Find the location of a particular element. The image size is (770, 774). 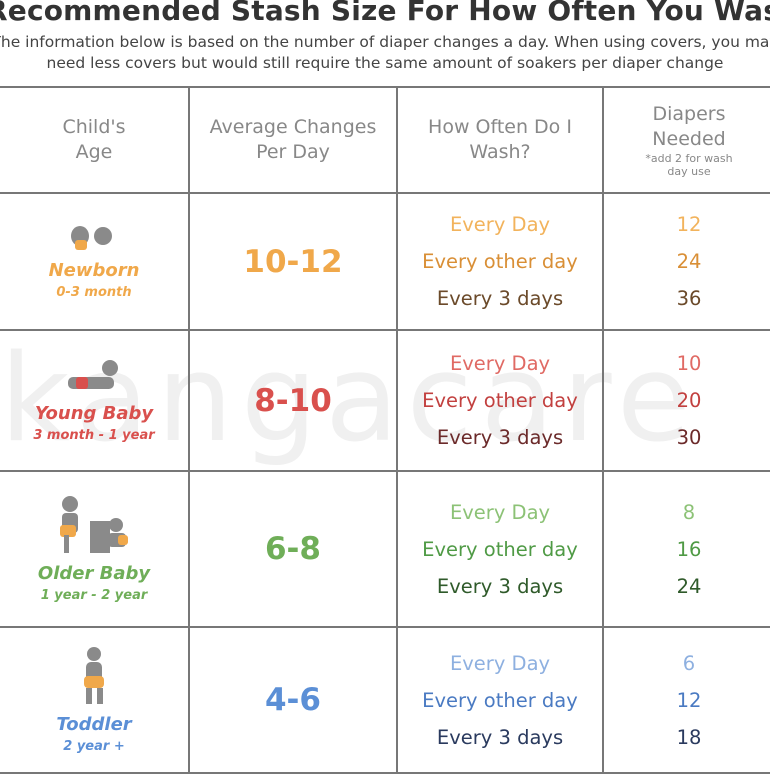

needed-value: 10 is located at coordinates (689, 363).